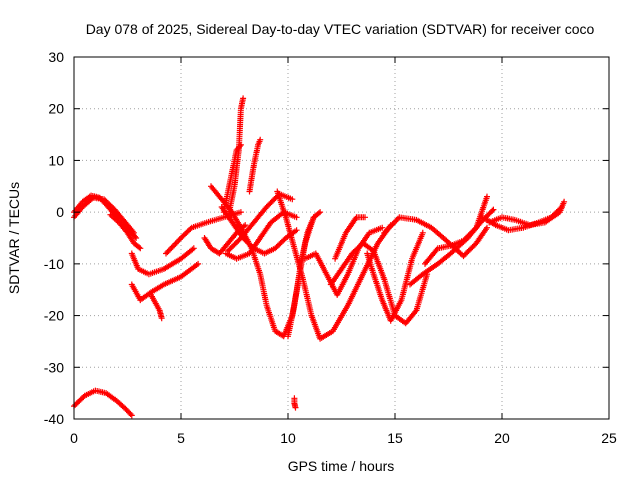  I want to click on series-prn-c, so click(125, 231).